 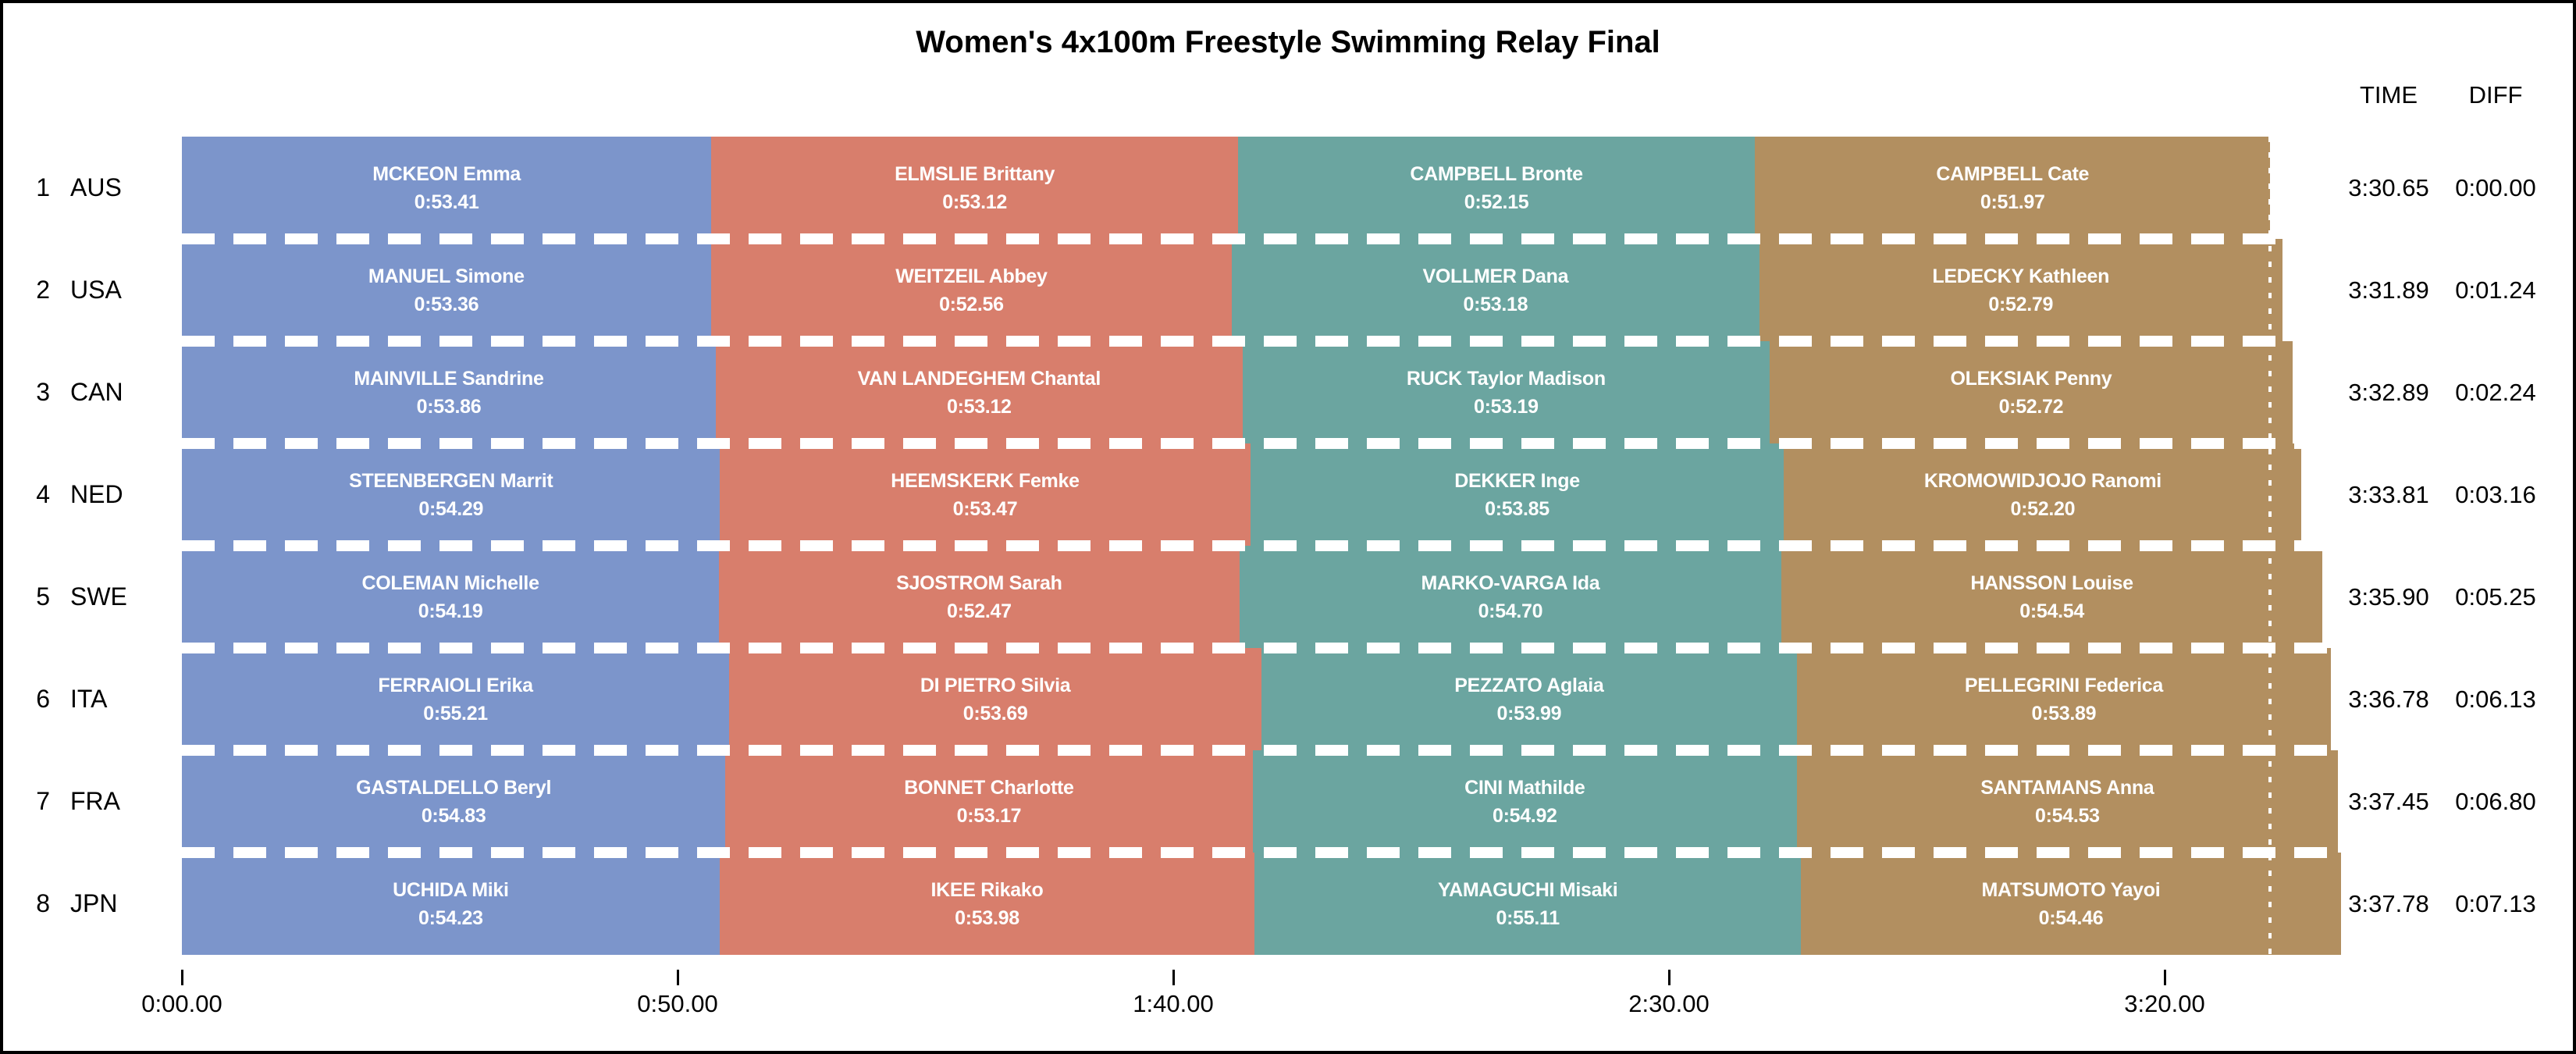 What do you see at coordinates (449, 392) in the screenshot?
I see `leg-segment: MAINVILLE Sandrine 0:53.86` at bounding box center [449, 392].